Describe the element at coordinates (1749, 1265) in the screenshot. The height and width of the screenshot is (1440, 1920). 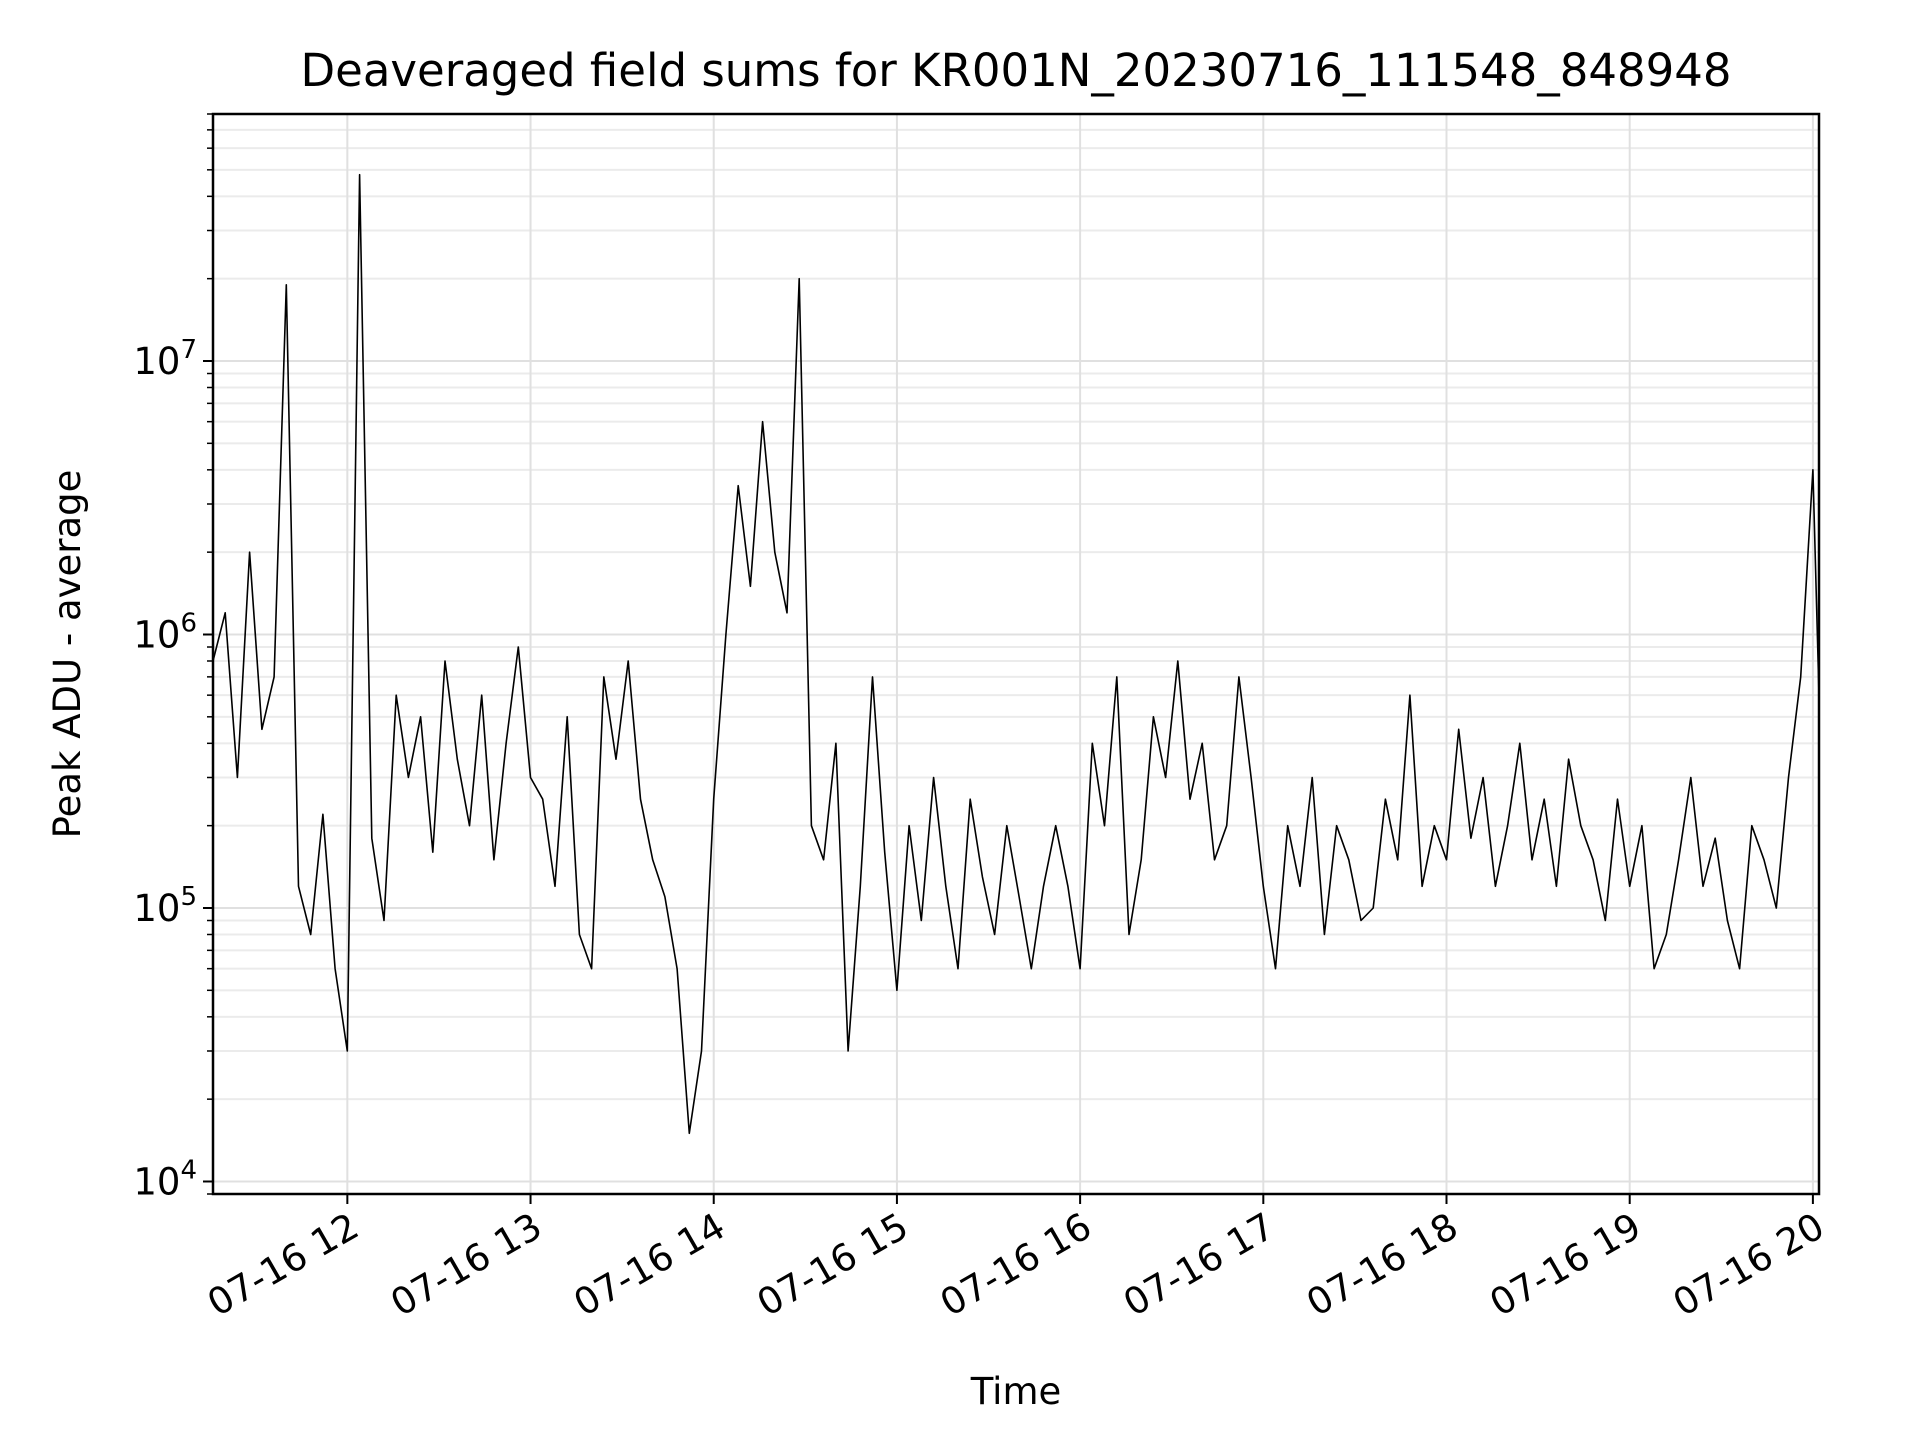
I see `x-tick-label: 07-16 20` at that location.